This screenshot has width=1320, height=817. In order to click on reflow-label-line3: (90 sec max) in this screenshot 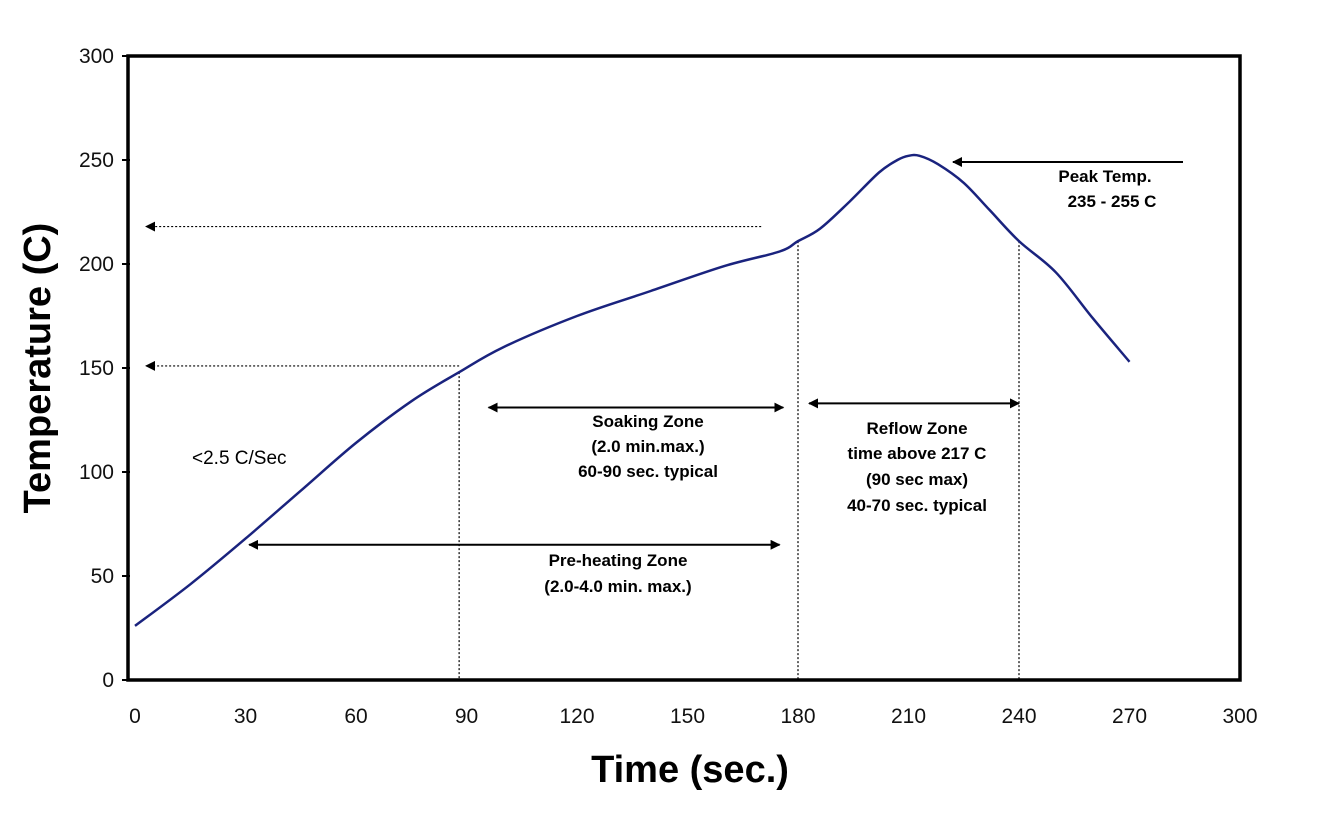, I will do `click(917, 479)`.